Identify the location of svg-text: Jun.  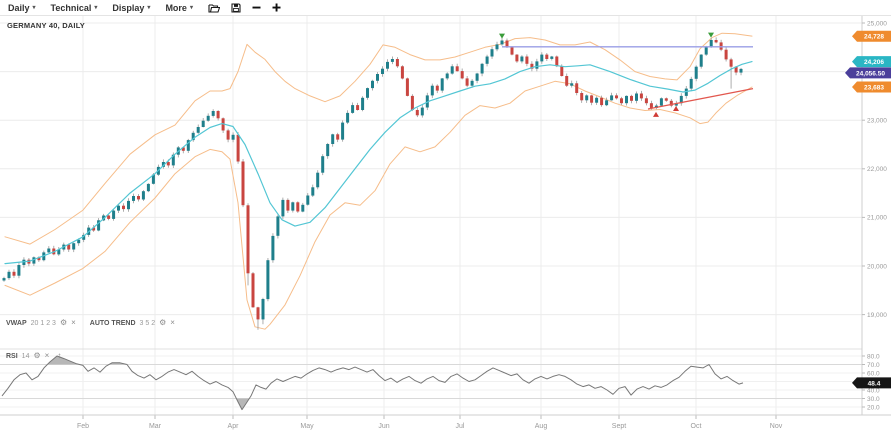
(383, 426).